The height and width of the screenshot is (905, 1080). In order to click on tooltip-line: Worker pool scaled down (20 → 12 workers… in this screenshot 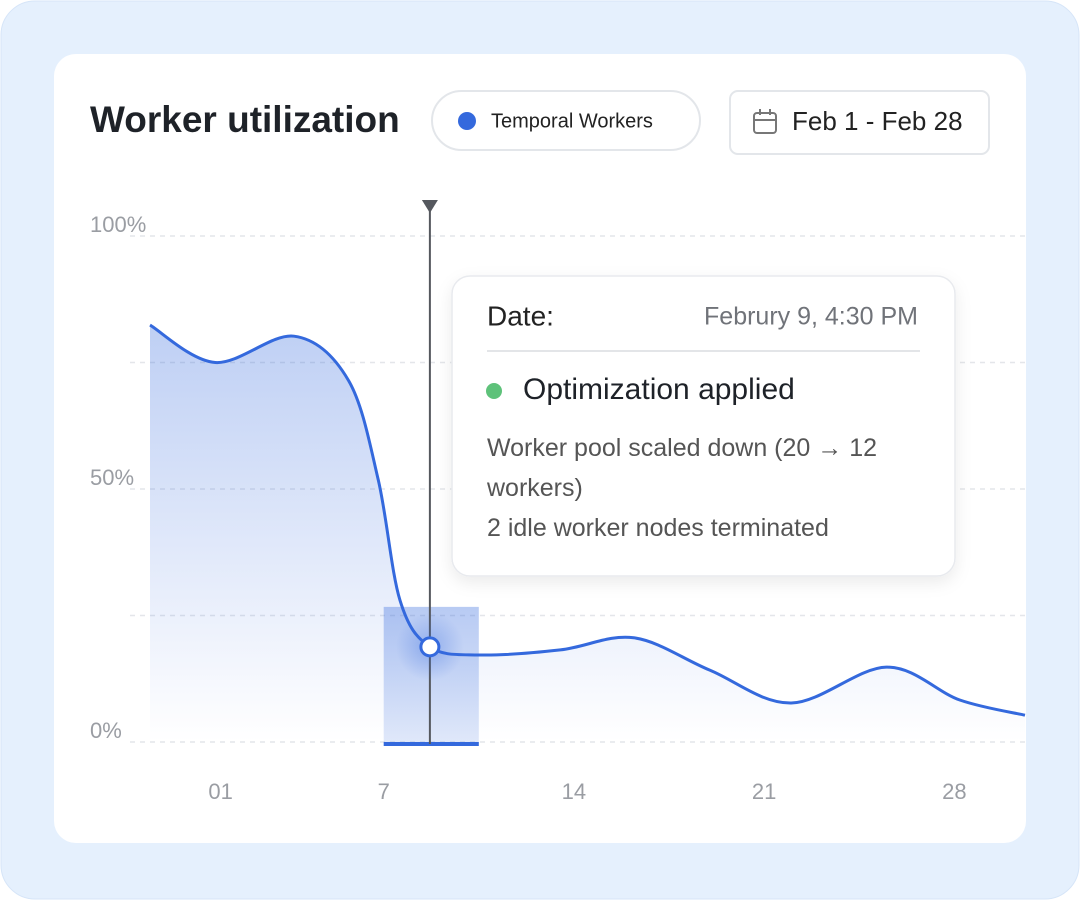, I will do `click(682, 468)`.